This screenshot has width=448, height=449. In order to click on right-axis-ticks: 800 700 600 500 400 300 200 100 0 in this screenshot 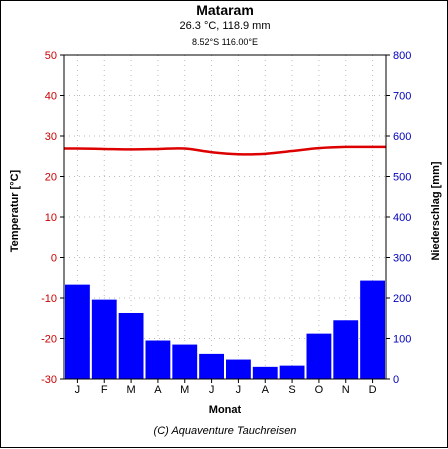, I will do `click(398, 218)`.